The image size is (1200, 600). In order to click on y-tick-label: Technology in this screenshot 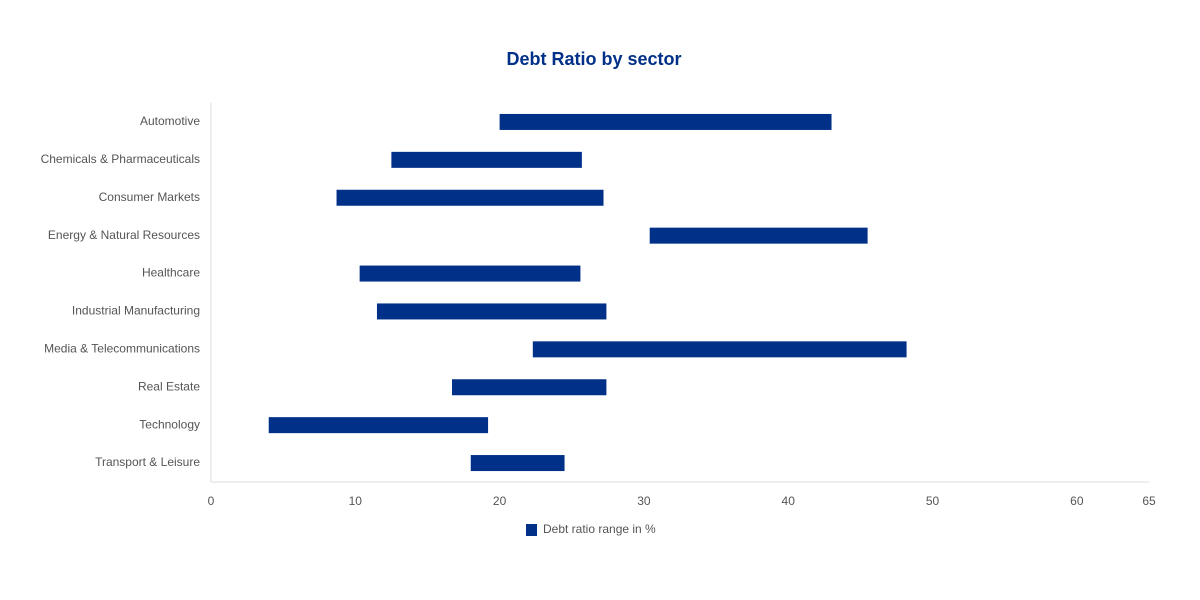, I will do `click(169, 424)`.